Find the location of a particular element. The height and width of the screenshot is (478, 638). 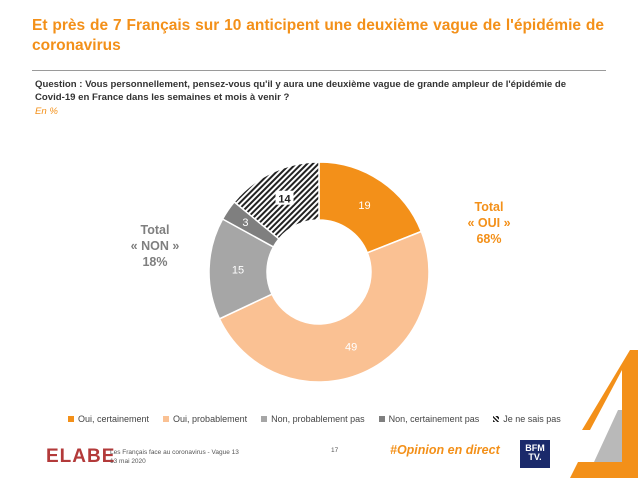

total-oui-title: Total is located at coordinates (489, 207).